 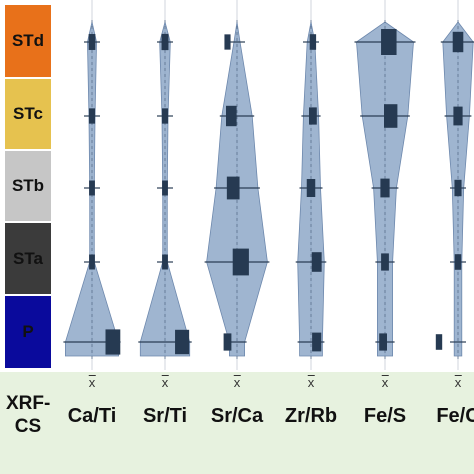 I want to click on mean-symbol-4: x, so click(x=385, y=382).